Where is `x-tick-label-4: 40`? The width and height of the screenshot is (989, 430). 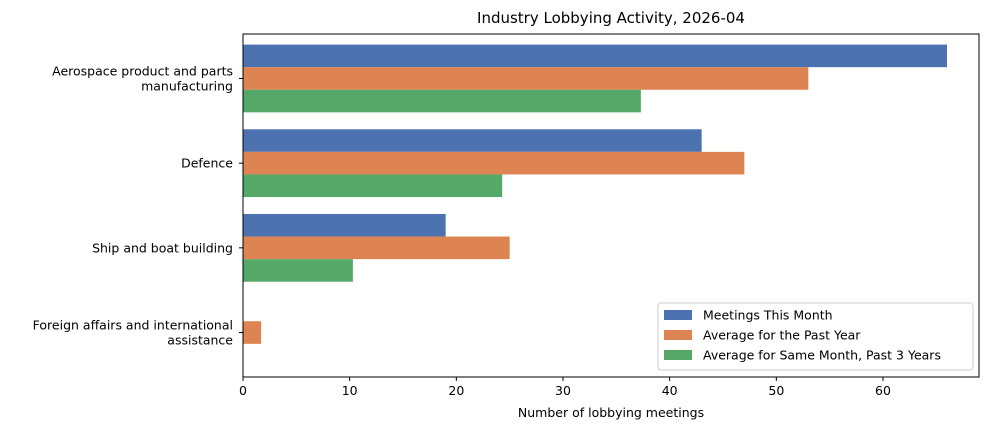 x-tick-label-4: 40 is located at coordinates (670, 390).